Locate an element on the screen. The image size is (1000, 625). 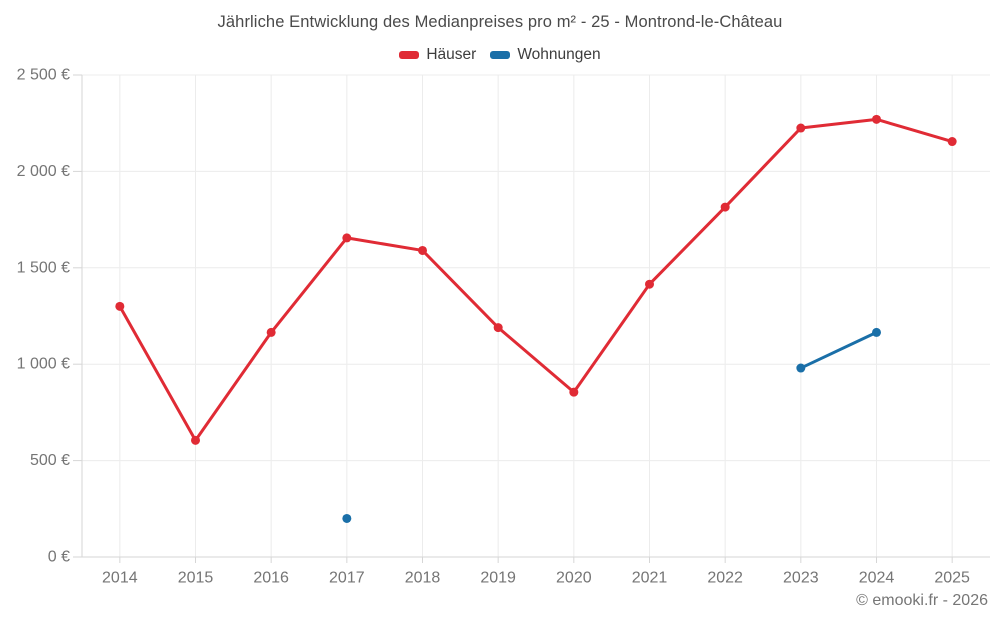
copyright-footer: © emooki.fr - 2026 is located at coordinates (922, 600).